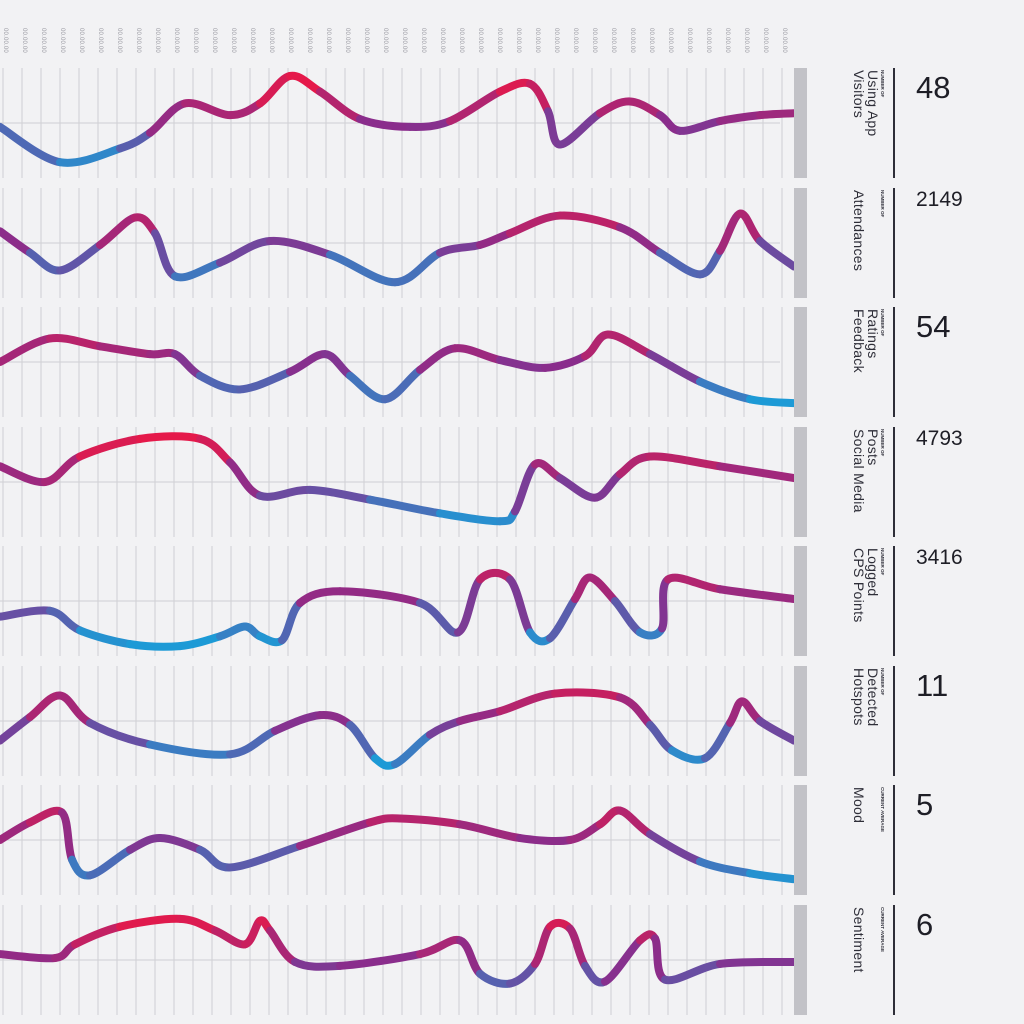 Image resolution: width=1024 pixels, height=1024 pixels. I want to click on metric-name-line: Hotspots, so click(859, 696).